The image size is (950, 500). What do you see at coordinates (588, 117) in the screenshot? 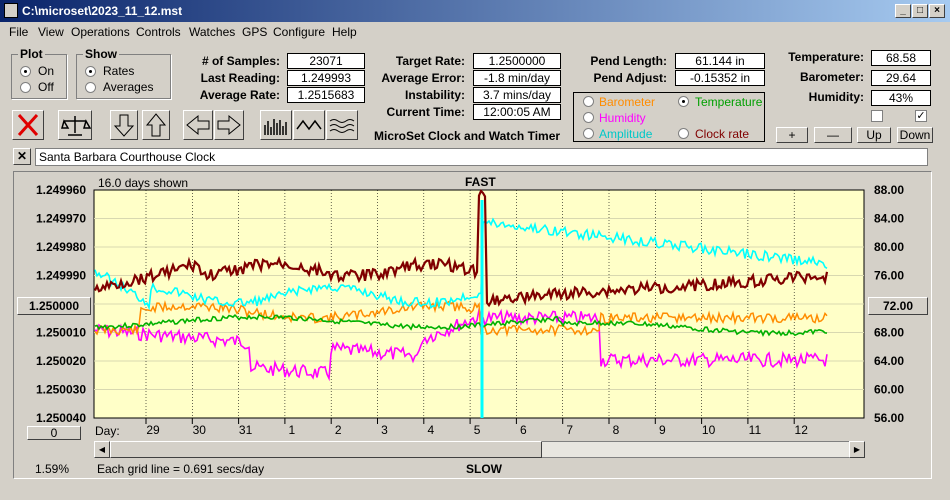
I see `humidity-radio` at bounding box center [588, 117].